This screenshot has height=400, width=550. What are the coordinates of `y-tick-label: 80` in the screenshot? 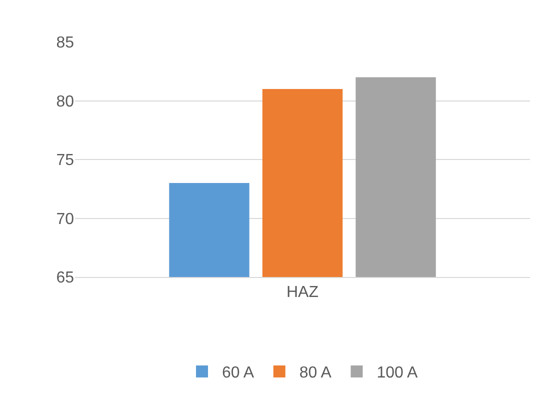 It's located at (65, 101).